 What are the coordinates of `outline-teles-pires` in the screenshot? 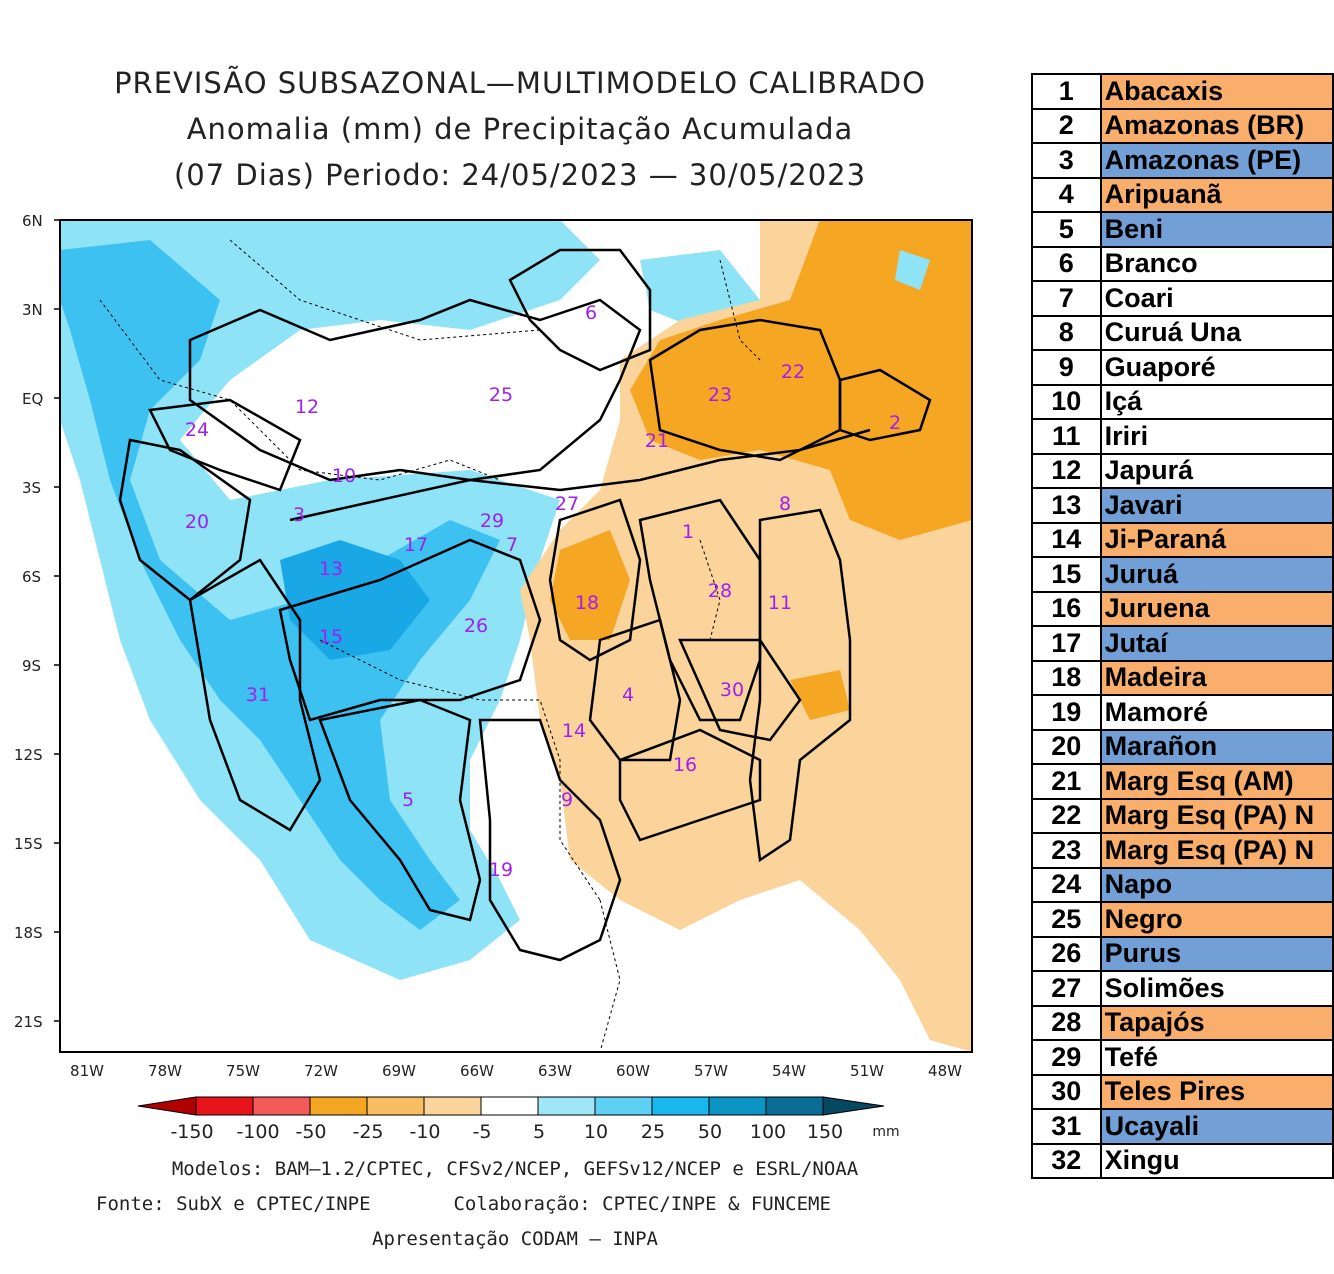 It's located at (740, 690).